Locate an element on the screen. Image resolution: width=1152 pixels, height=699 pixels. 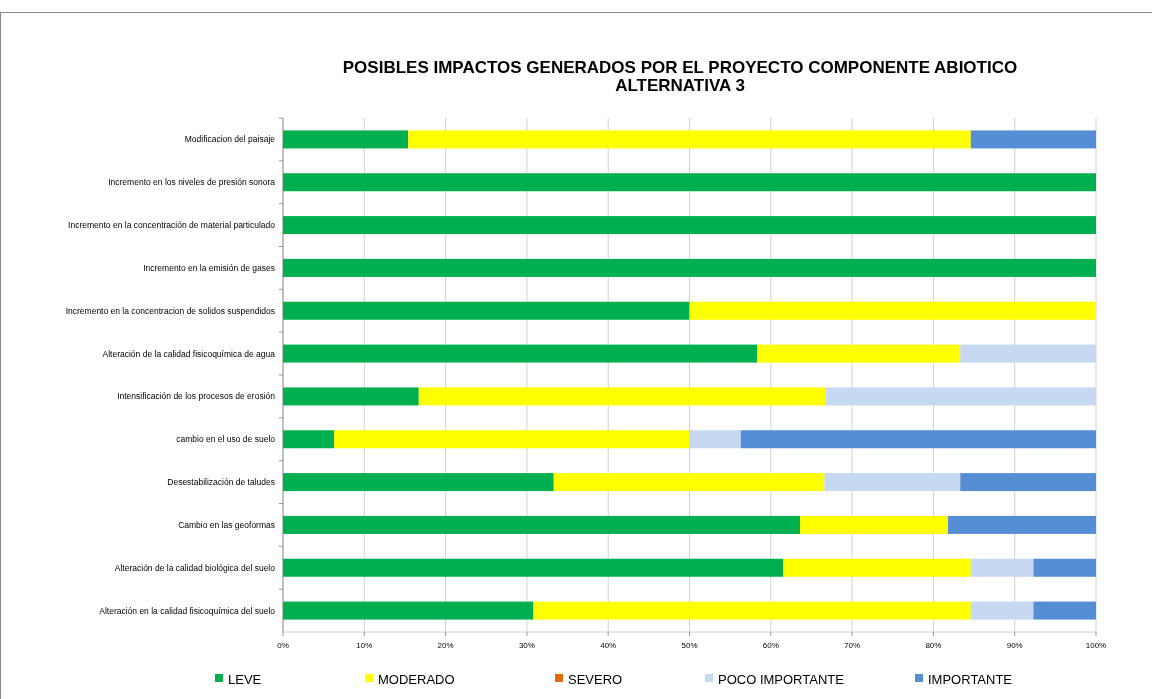
x-tick-label: 80% is located at coordinates (933, 645).